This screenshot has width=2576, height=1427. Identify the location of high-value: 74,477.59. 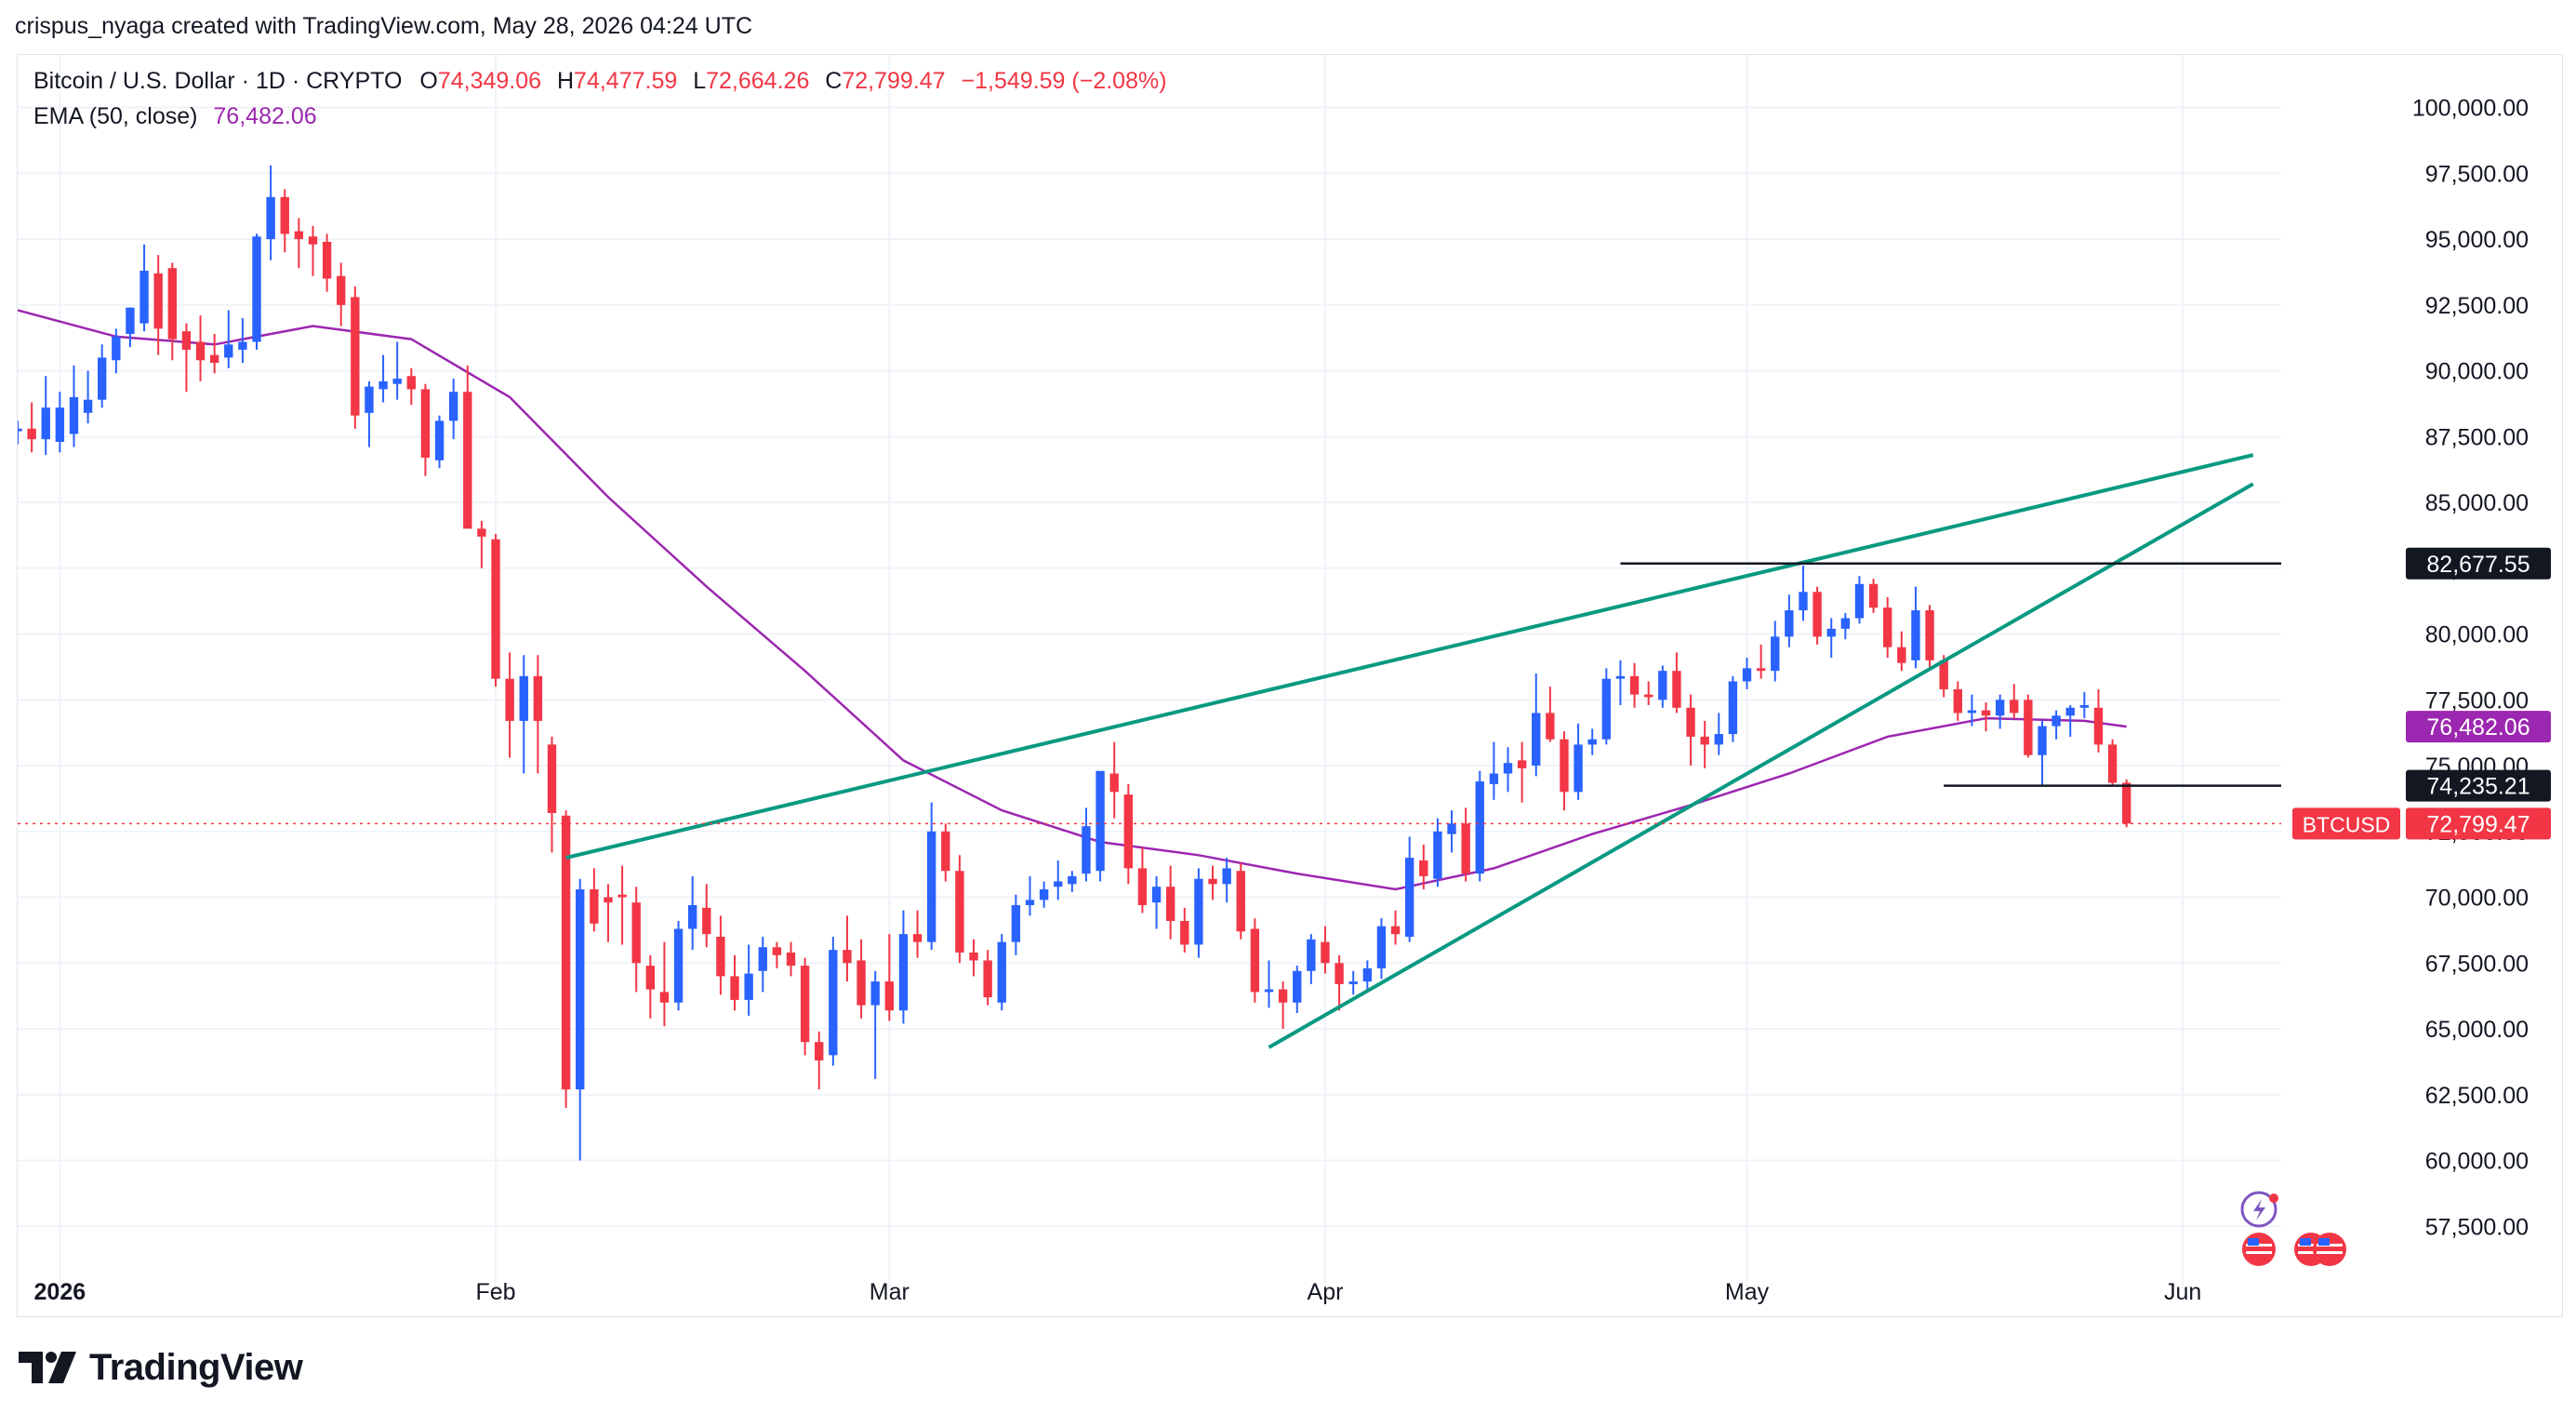
(626, 81).